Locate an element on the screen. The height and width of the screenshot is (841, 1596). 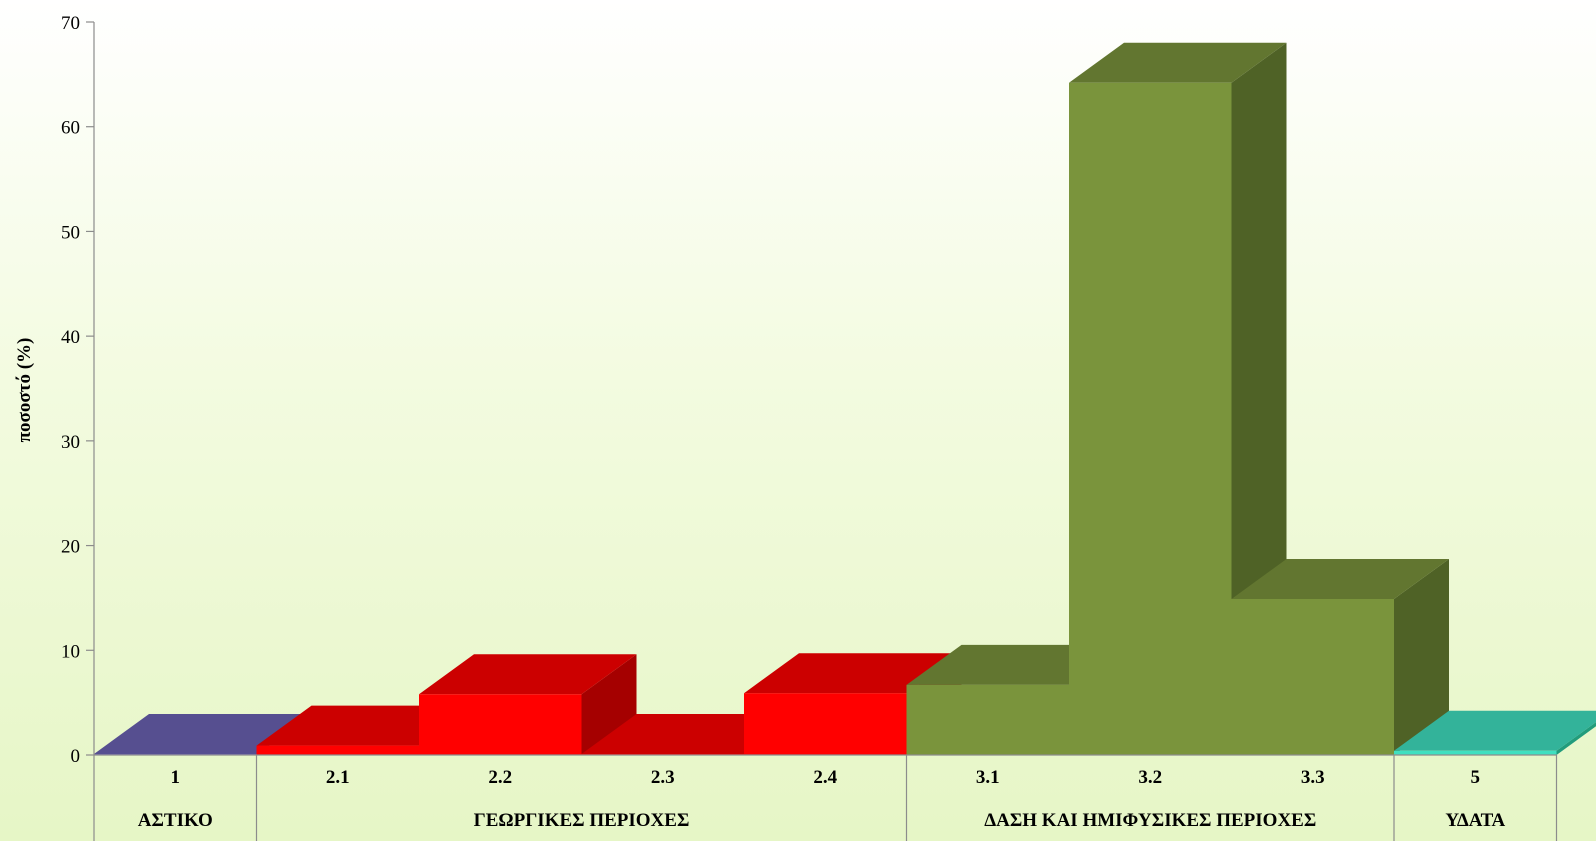
y-tick-label: 50 is located at coordinates (70, 232).